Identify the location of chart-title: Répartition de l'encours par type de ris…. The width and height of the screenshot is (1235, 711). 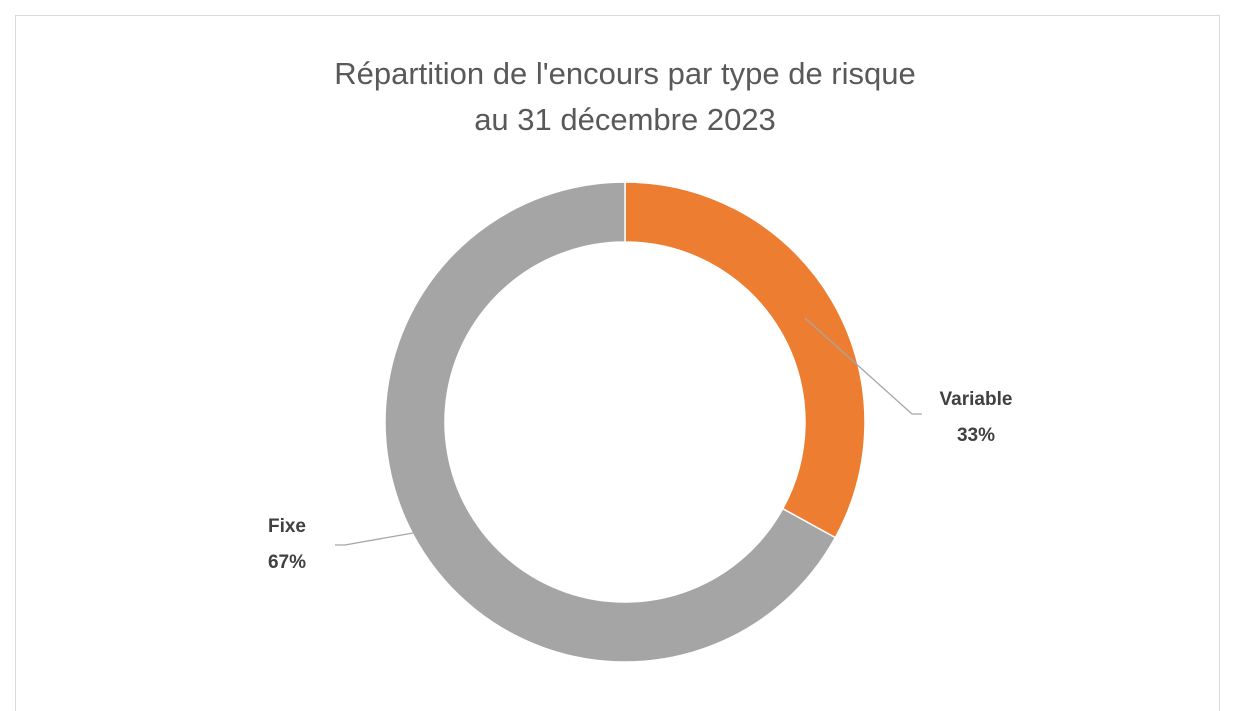
(624, 73).